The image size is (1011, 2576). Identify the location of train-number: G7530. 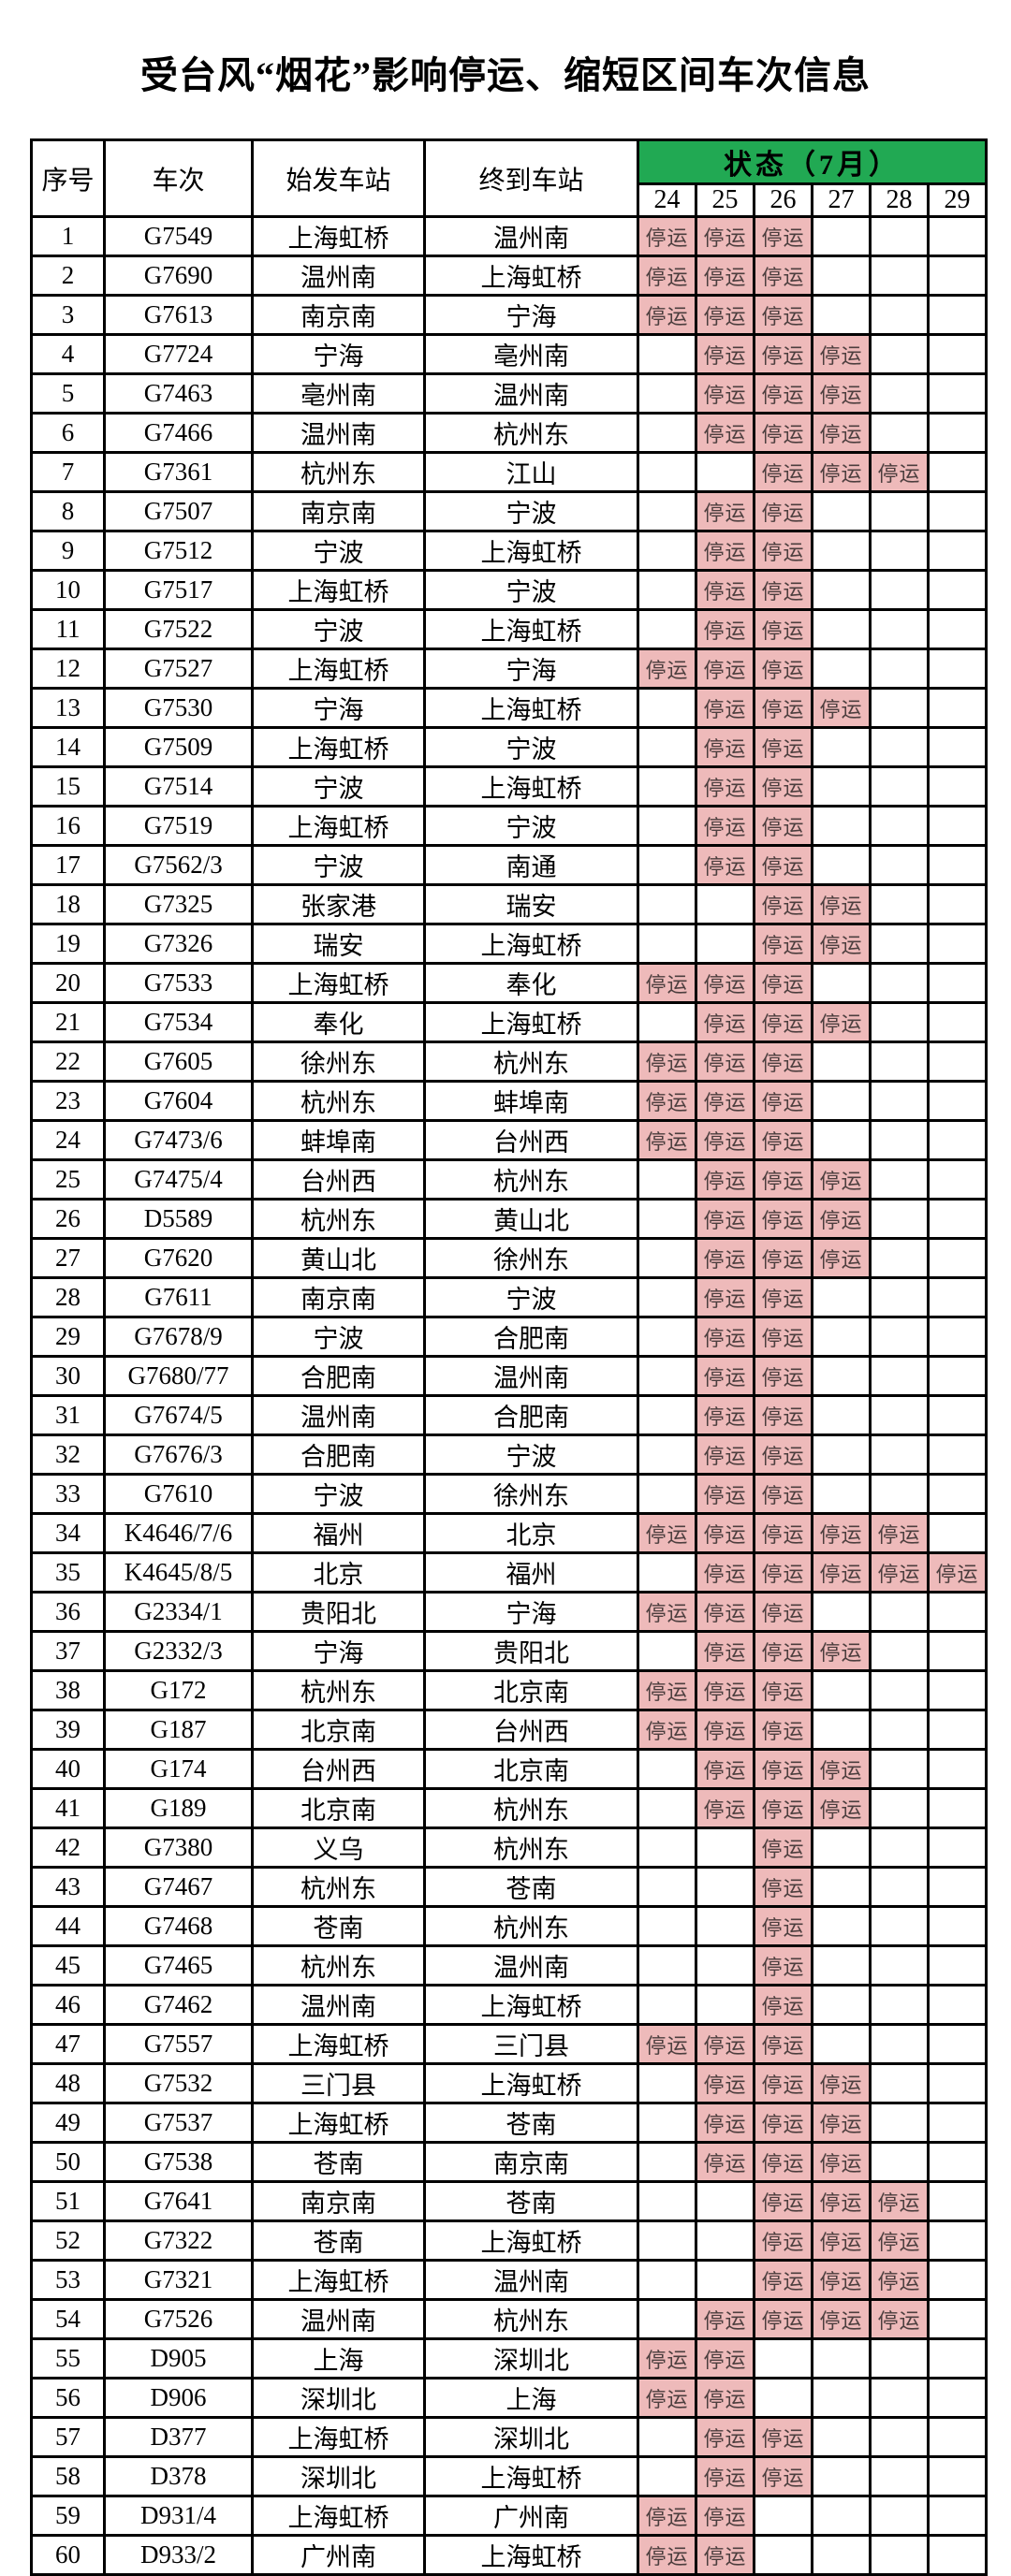
(179, 708).